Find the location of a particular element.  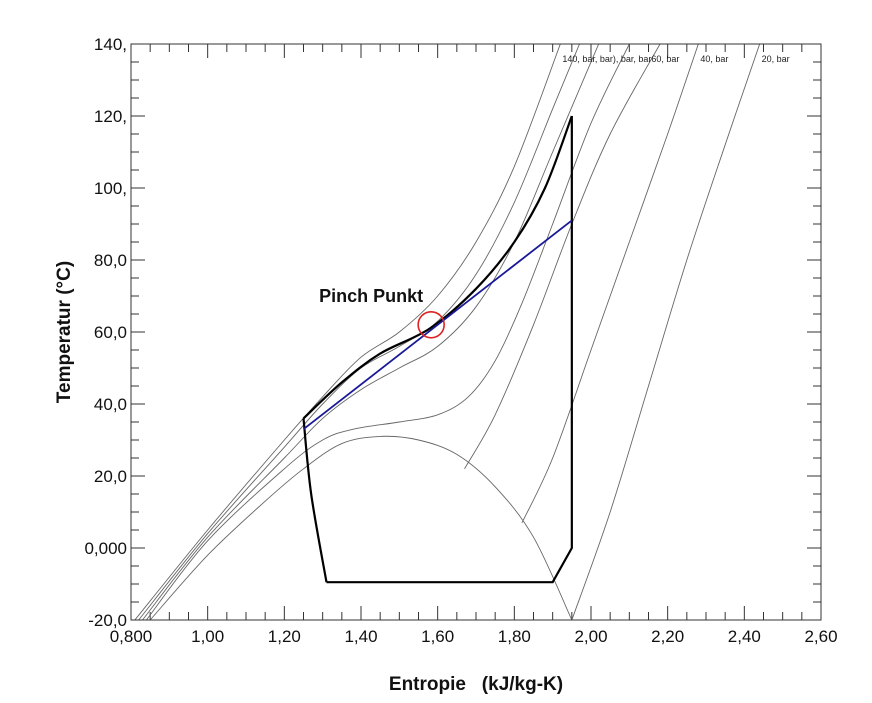

y-tick-label: 0,000 is located at coordinates (105, 548).